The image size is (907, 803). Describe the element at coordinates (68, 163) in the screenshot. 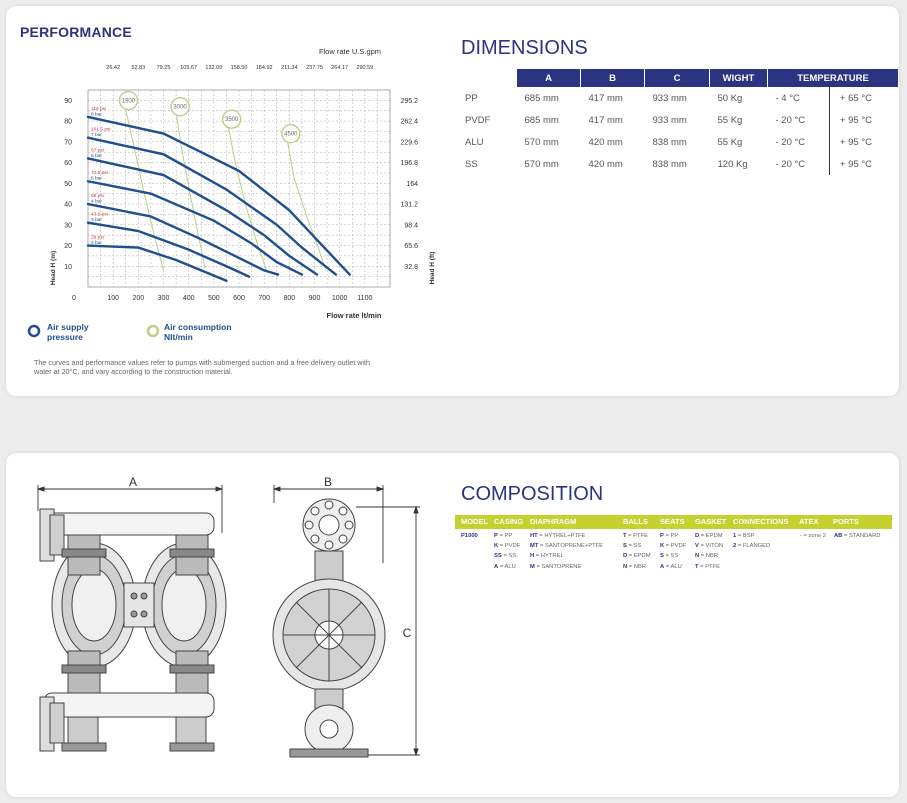

I see `left-tick-label: 60` at that location.